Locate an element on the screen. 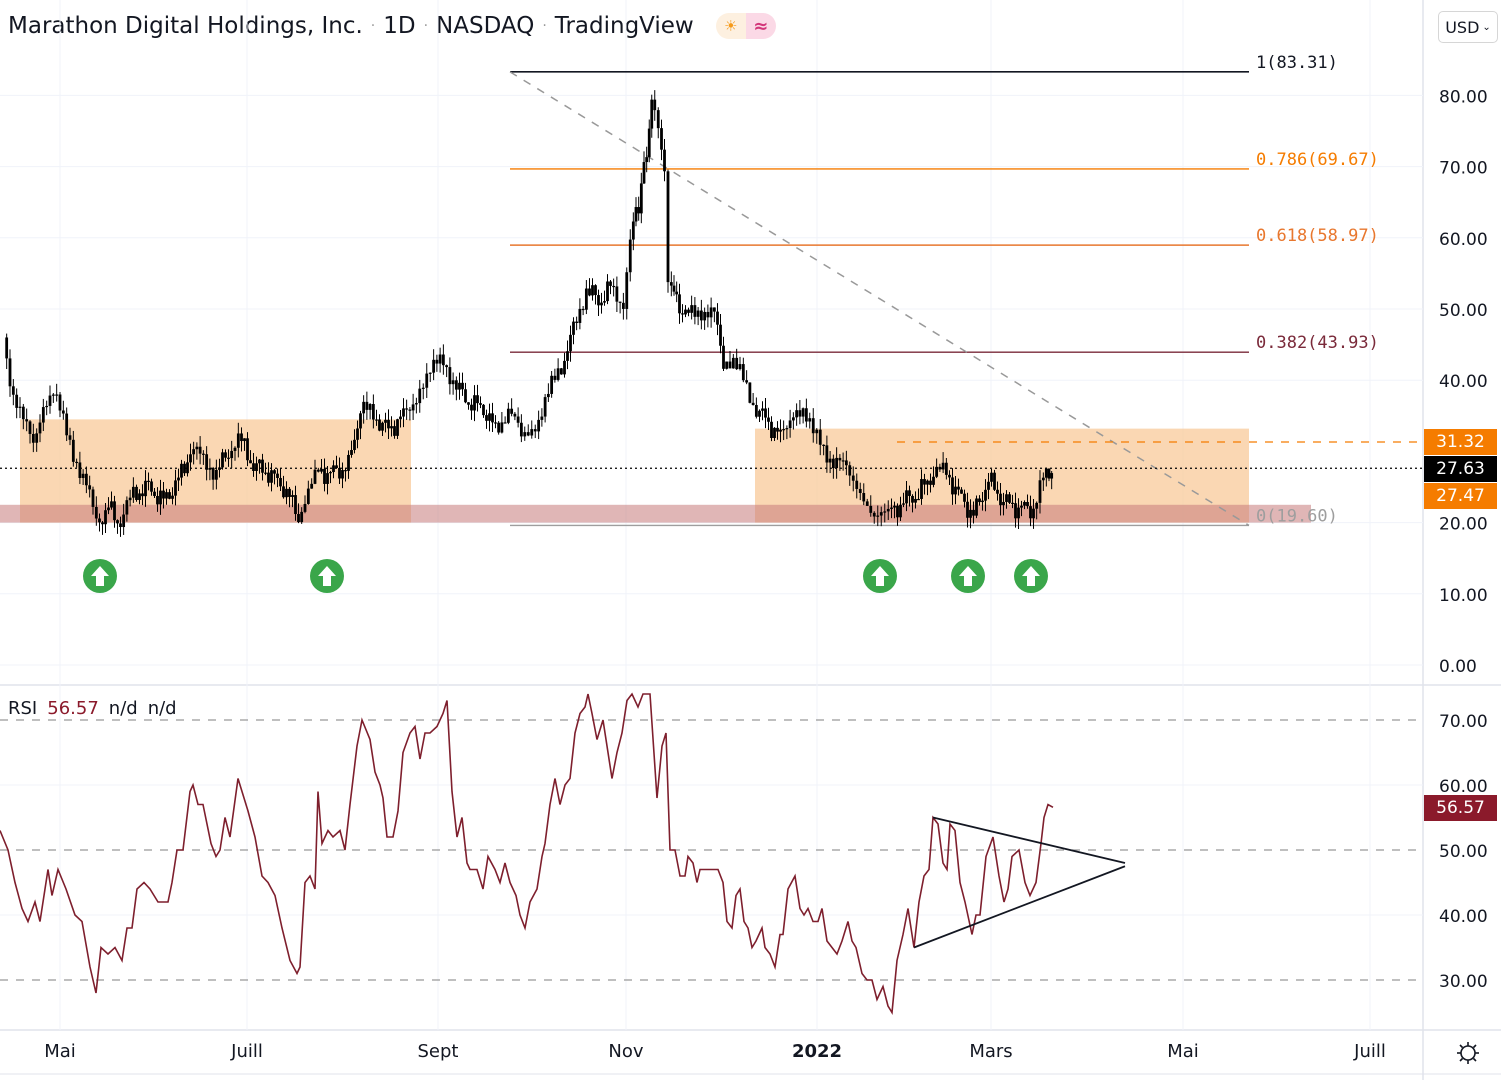  source-label: TradingView is located at coordinates (624, 26).